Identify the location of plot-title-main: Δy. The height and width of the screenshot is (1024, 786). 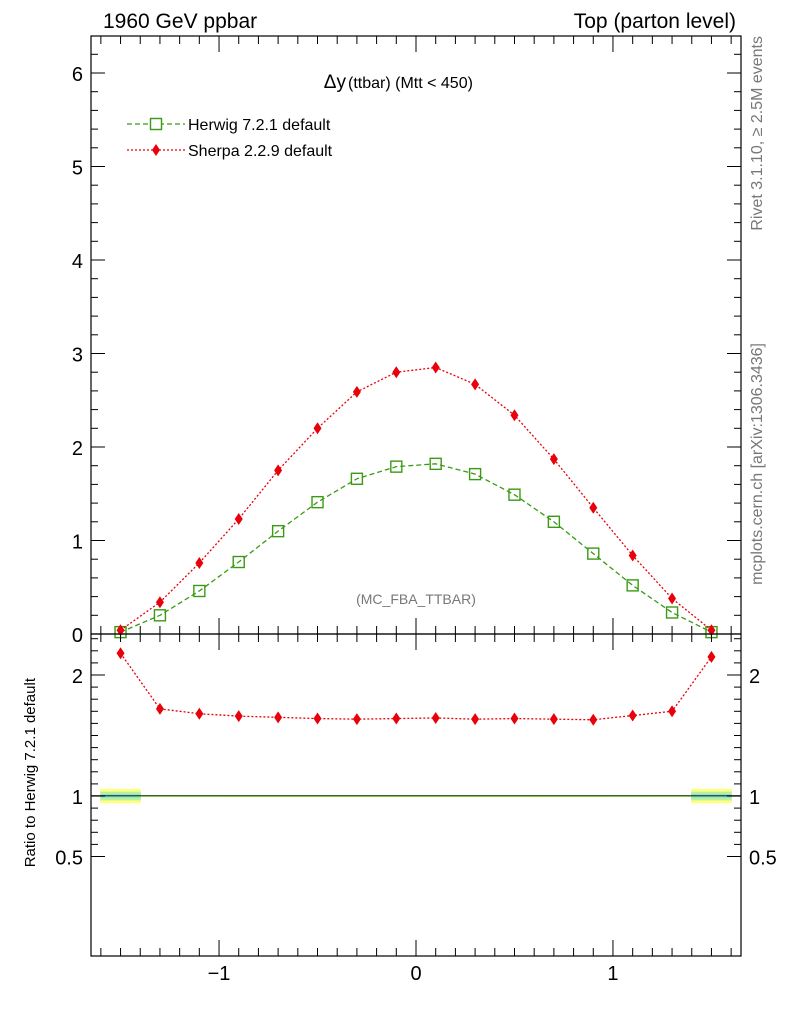
(335, 82).